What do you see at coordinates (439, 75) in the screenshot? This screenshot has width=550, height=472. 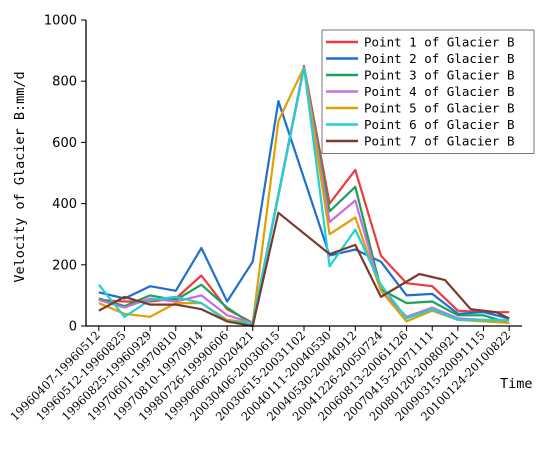 I see `legend-label-3: Point 3 of Glacier B` at bounding box center [439, 75].